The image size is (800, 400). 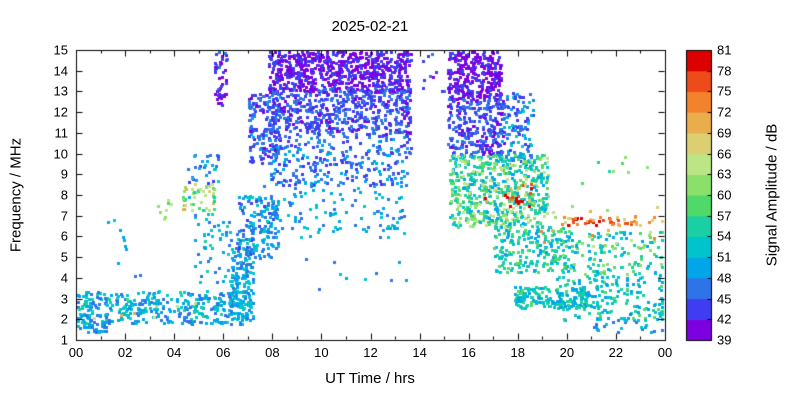 What do you see at coordinates (724, 154) in the screenshot?
I see `colorbar-tick-label: 66` at bounding box center [724, 154].